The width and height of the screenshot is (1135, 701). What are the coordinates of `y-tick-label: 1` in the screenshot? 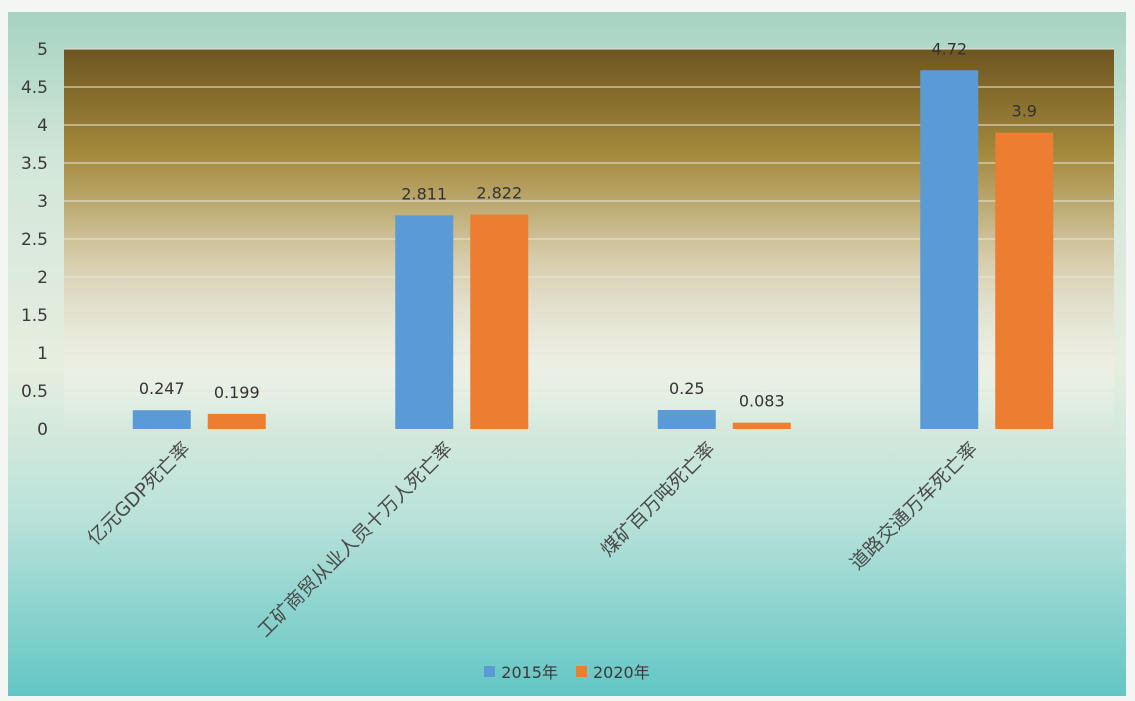 It's located at (42, 354).